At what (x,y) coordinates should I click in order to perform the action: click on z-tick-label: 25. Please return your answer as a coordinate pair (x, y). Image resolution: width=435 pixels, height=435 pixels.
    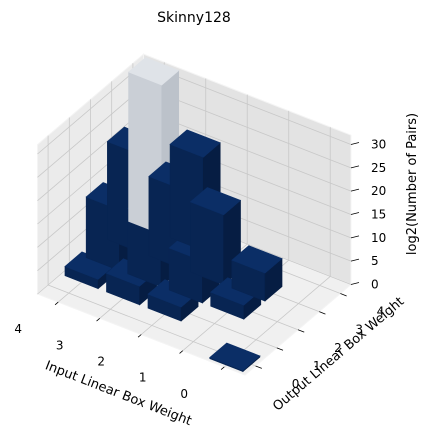
    Looking at the image, I should click on (378, 168).